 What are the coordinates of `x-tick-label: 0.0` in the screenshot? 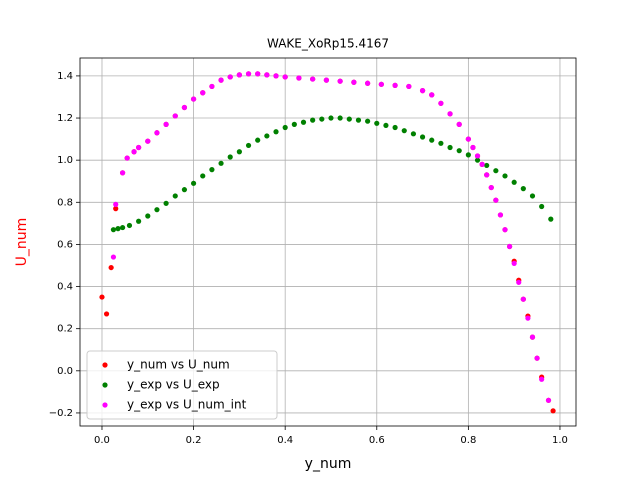 It's located at (102, 440).